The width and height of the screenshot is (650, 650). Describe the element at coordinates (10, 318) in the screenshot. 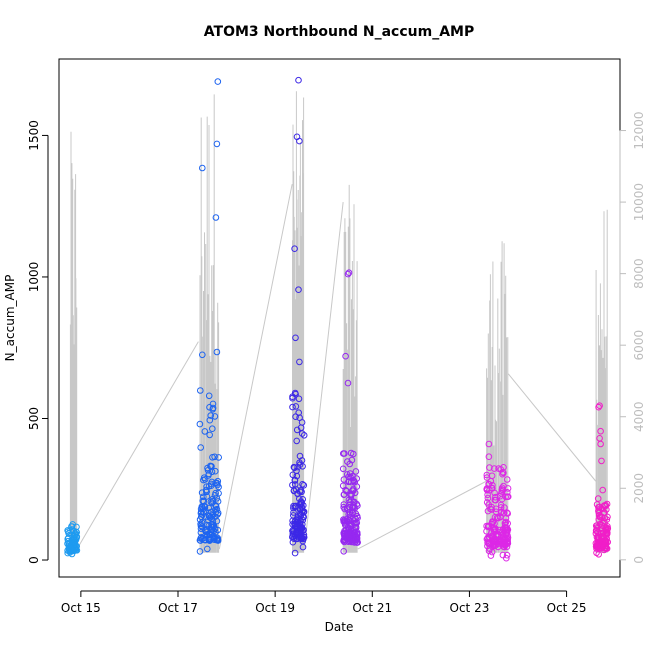

I see `y-axis-label: N_accum_AMP` at that location.